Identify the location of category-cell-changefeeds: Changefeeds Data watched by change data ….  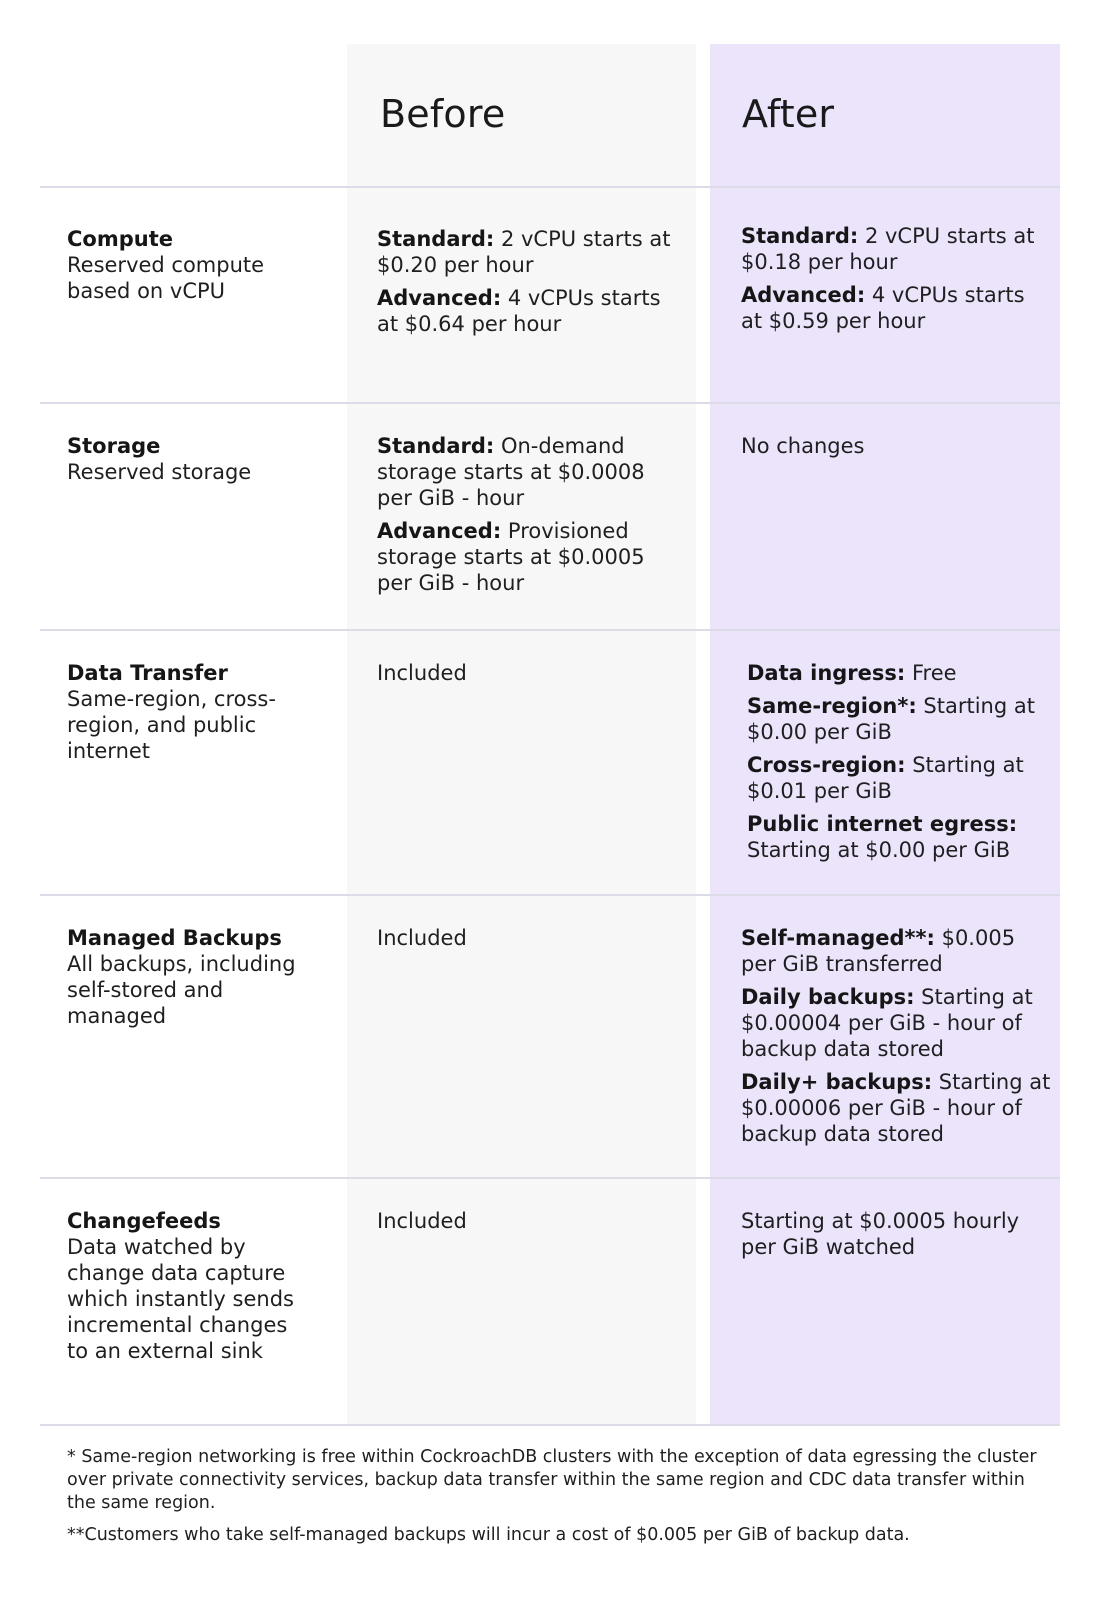
(184, 1286).